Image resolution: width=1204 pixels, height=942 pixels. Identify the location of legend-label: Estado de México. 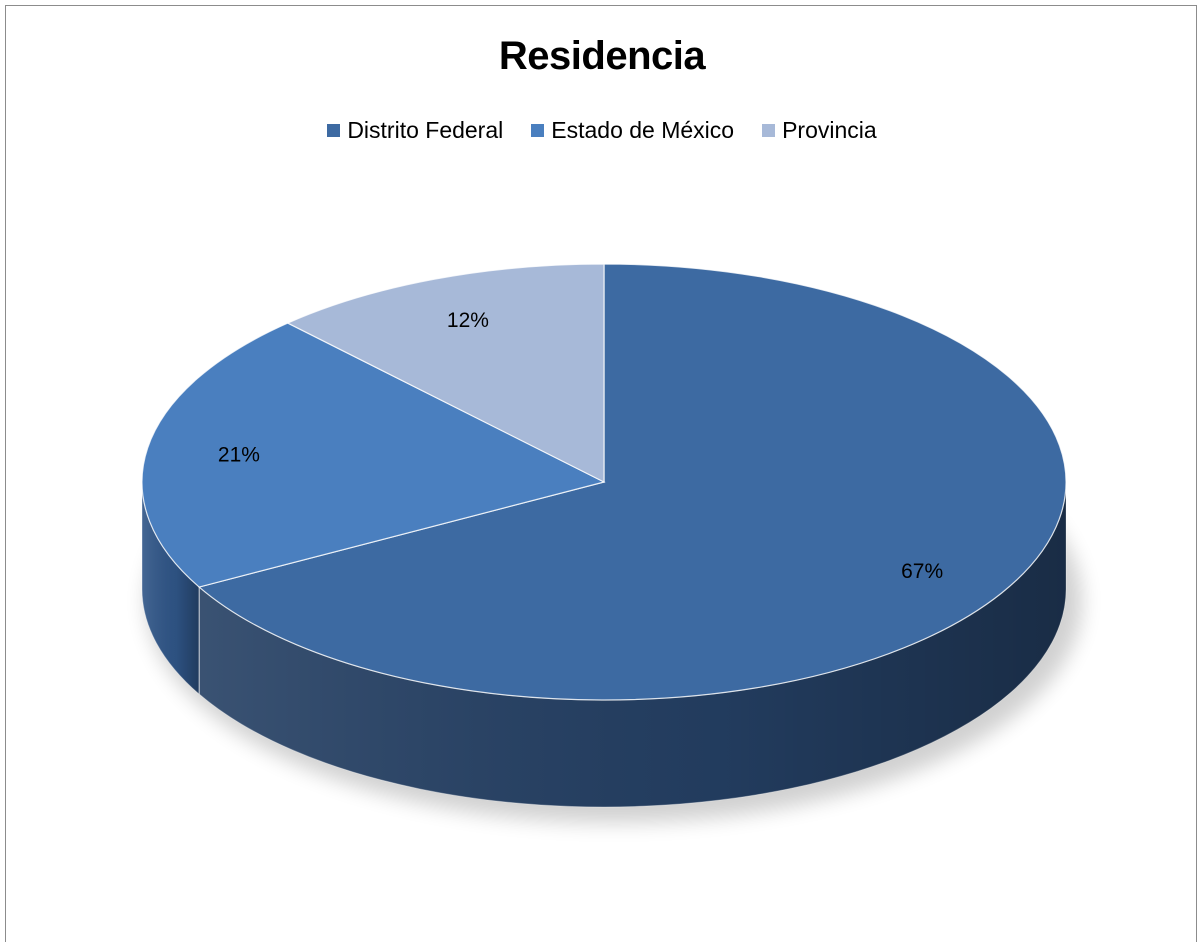
(643, 130).